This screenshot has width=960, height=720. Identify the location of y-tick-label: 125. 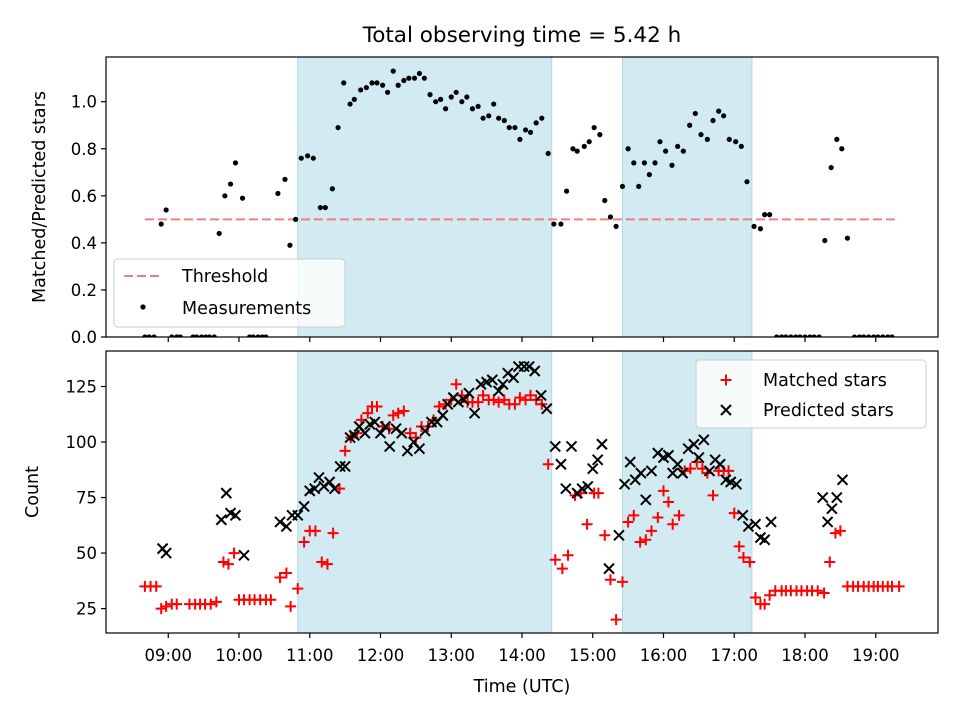
(82, 387).